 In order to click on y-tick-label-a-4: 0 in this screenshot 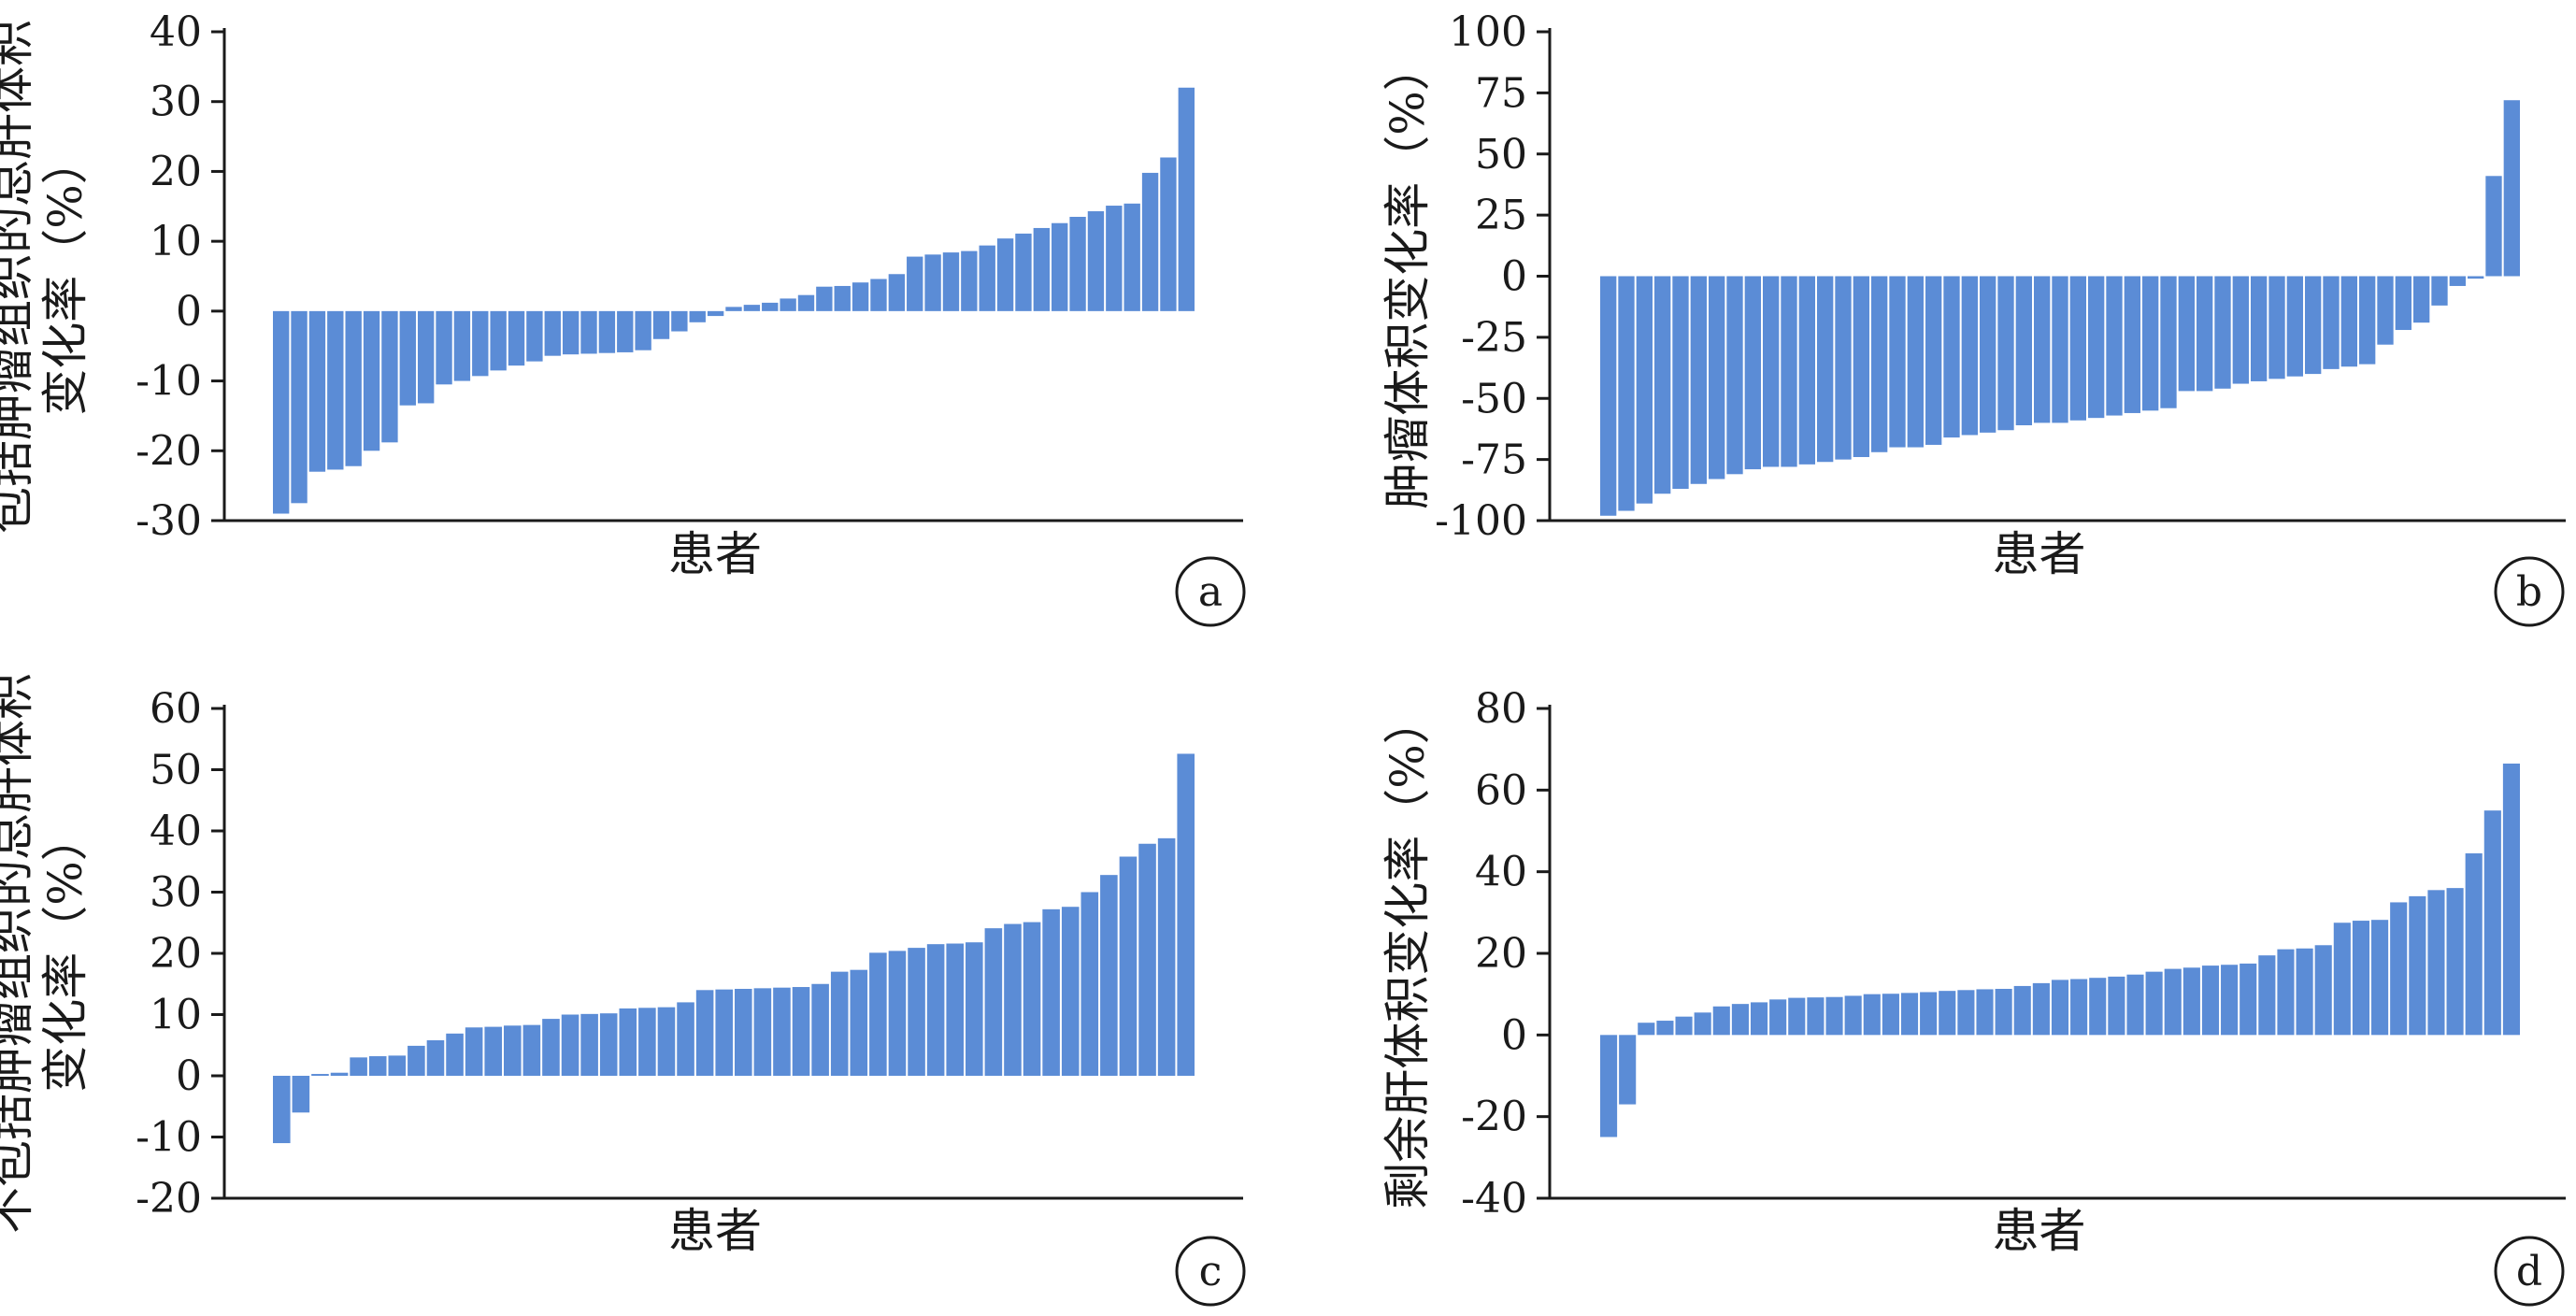, I will do `click(189, 312)`.